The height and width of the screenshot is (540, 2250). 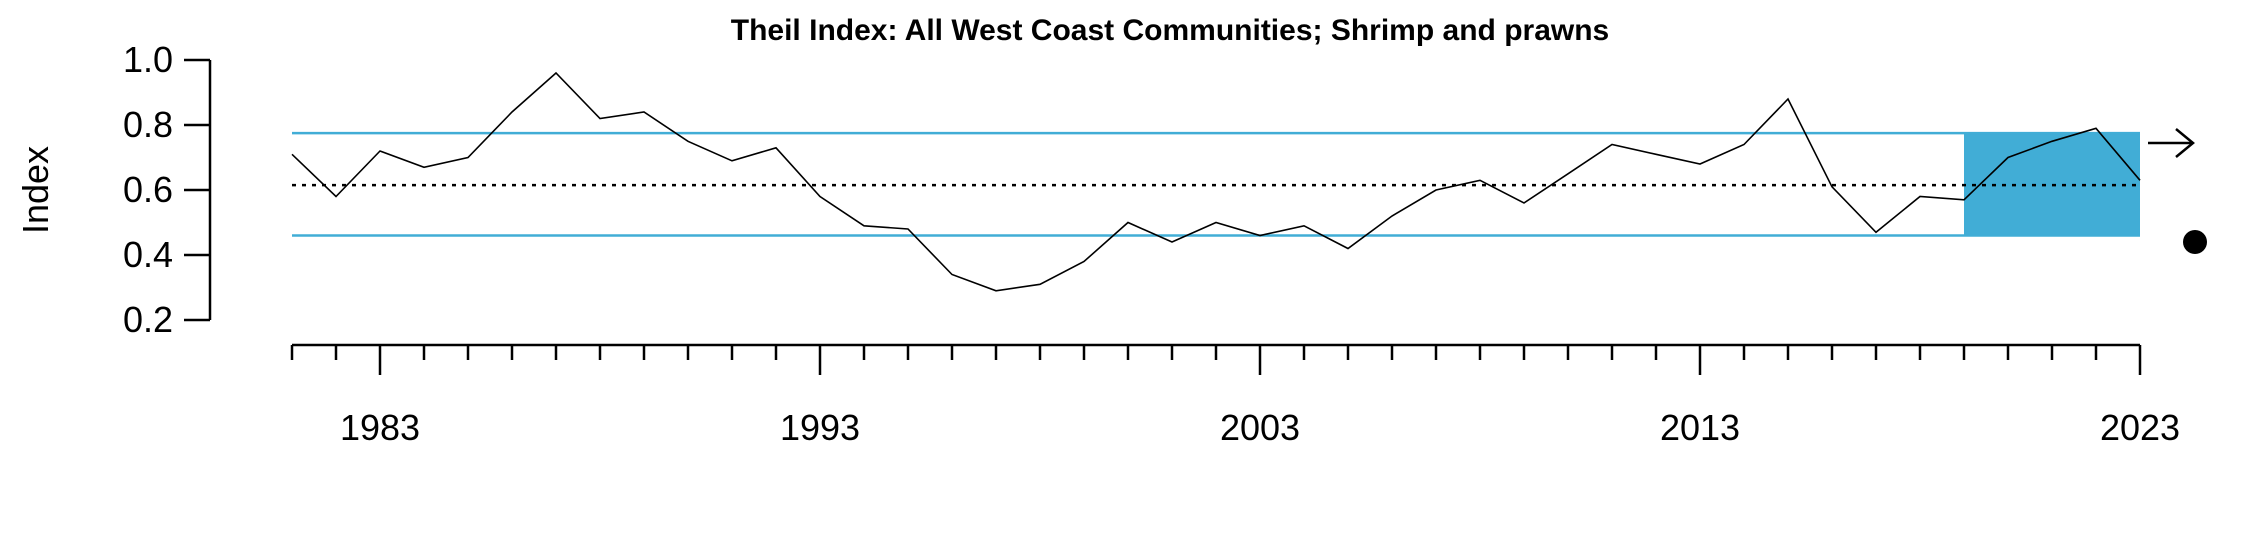 I want to click on x-tick-label: 2013, so click(x=1700, y=427).